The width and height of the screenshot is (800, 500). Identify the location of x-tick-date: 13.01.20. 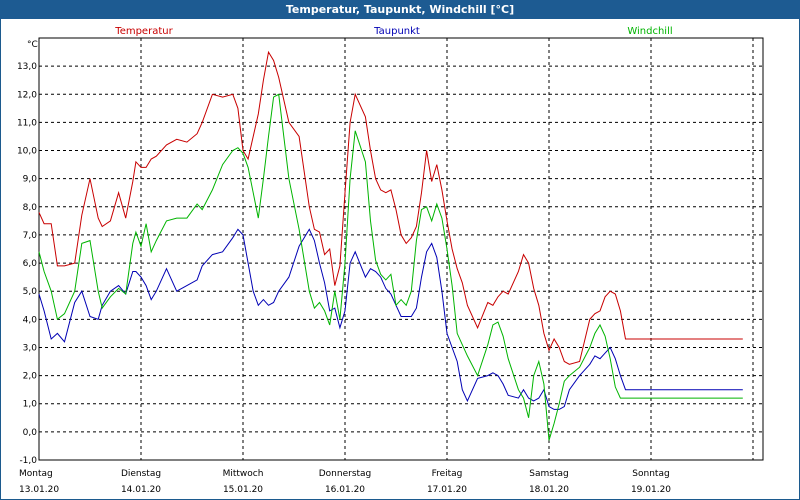
(39, 490).